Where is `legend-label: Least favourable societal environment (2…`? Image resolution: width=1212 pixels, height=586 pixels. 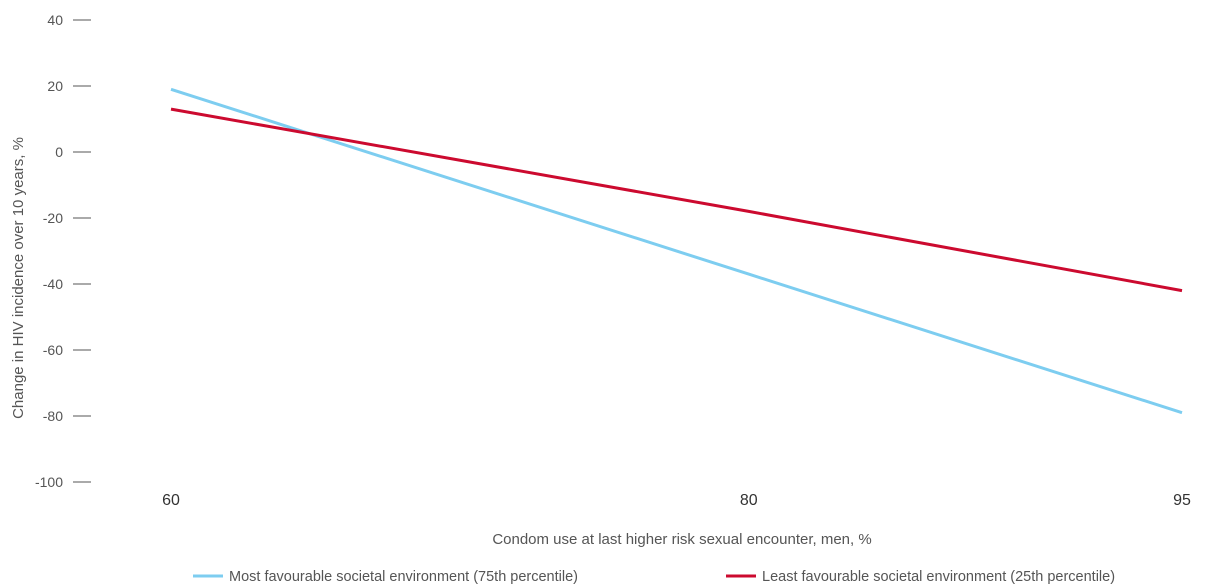
legend-label: Least favourable societal environment (2… is located at coordinates (938, 577).